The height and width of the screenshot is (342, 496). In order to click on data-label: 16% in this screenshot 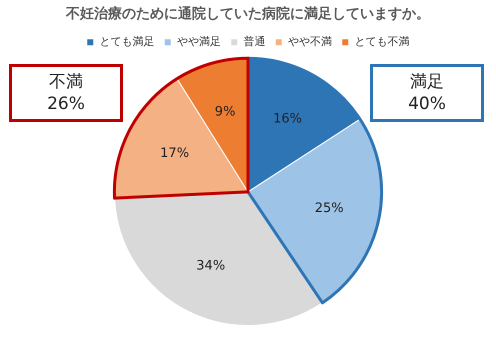, I will do `click(287, 118)`.